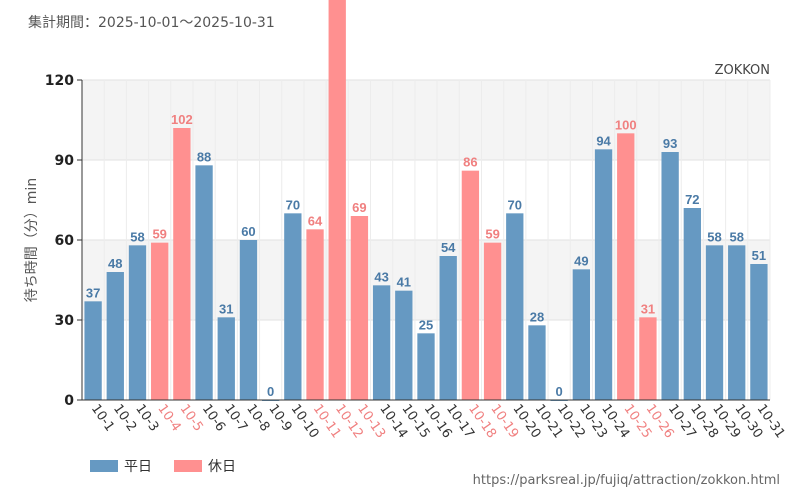 Image resolution: width=800 pixels, height=500 pixels. I want to click on bar-value-label: 54, so click(448, 247).